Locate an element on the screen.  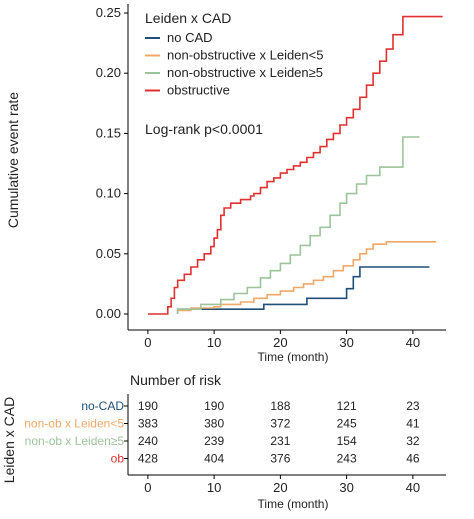
y-tick-label: 0.15 is located at coordinates (108, 132).